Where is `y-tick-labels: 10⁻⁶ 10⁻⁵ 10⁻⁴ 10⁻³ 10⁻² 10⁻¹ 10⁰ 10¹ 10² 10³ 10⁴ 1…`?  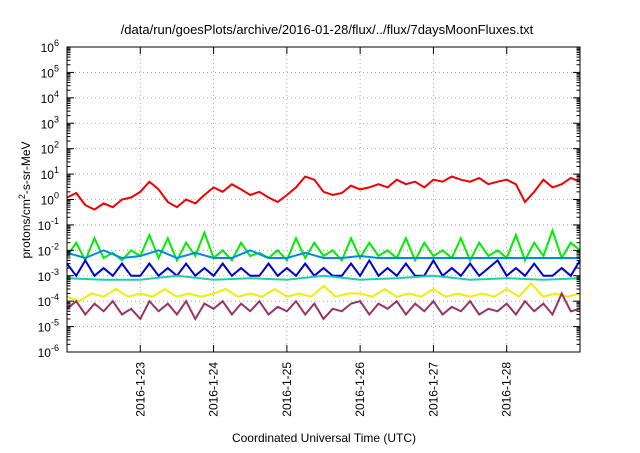
y-tick-labels: 10⁻⁶ 10⁻⁵ 10⁻⁴ 10⁻³ 10⁻² 10⁻¹ 10⁰ 10¹ 10² 10³ 10⁴ 1… is located at coordinates (48, 199).